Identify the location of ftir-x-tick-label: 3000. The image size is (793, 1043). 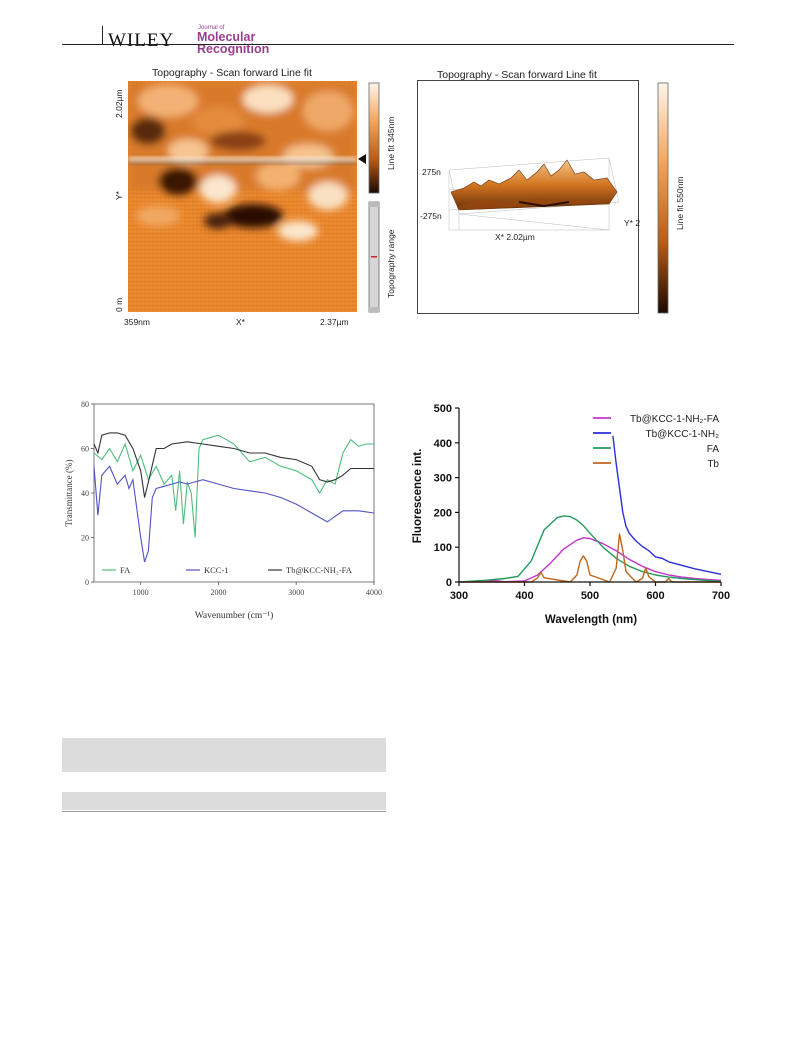
(296, 592).